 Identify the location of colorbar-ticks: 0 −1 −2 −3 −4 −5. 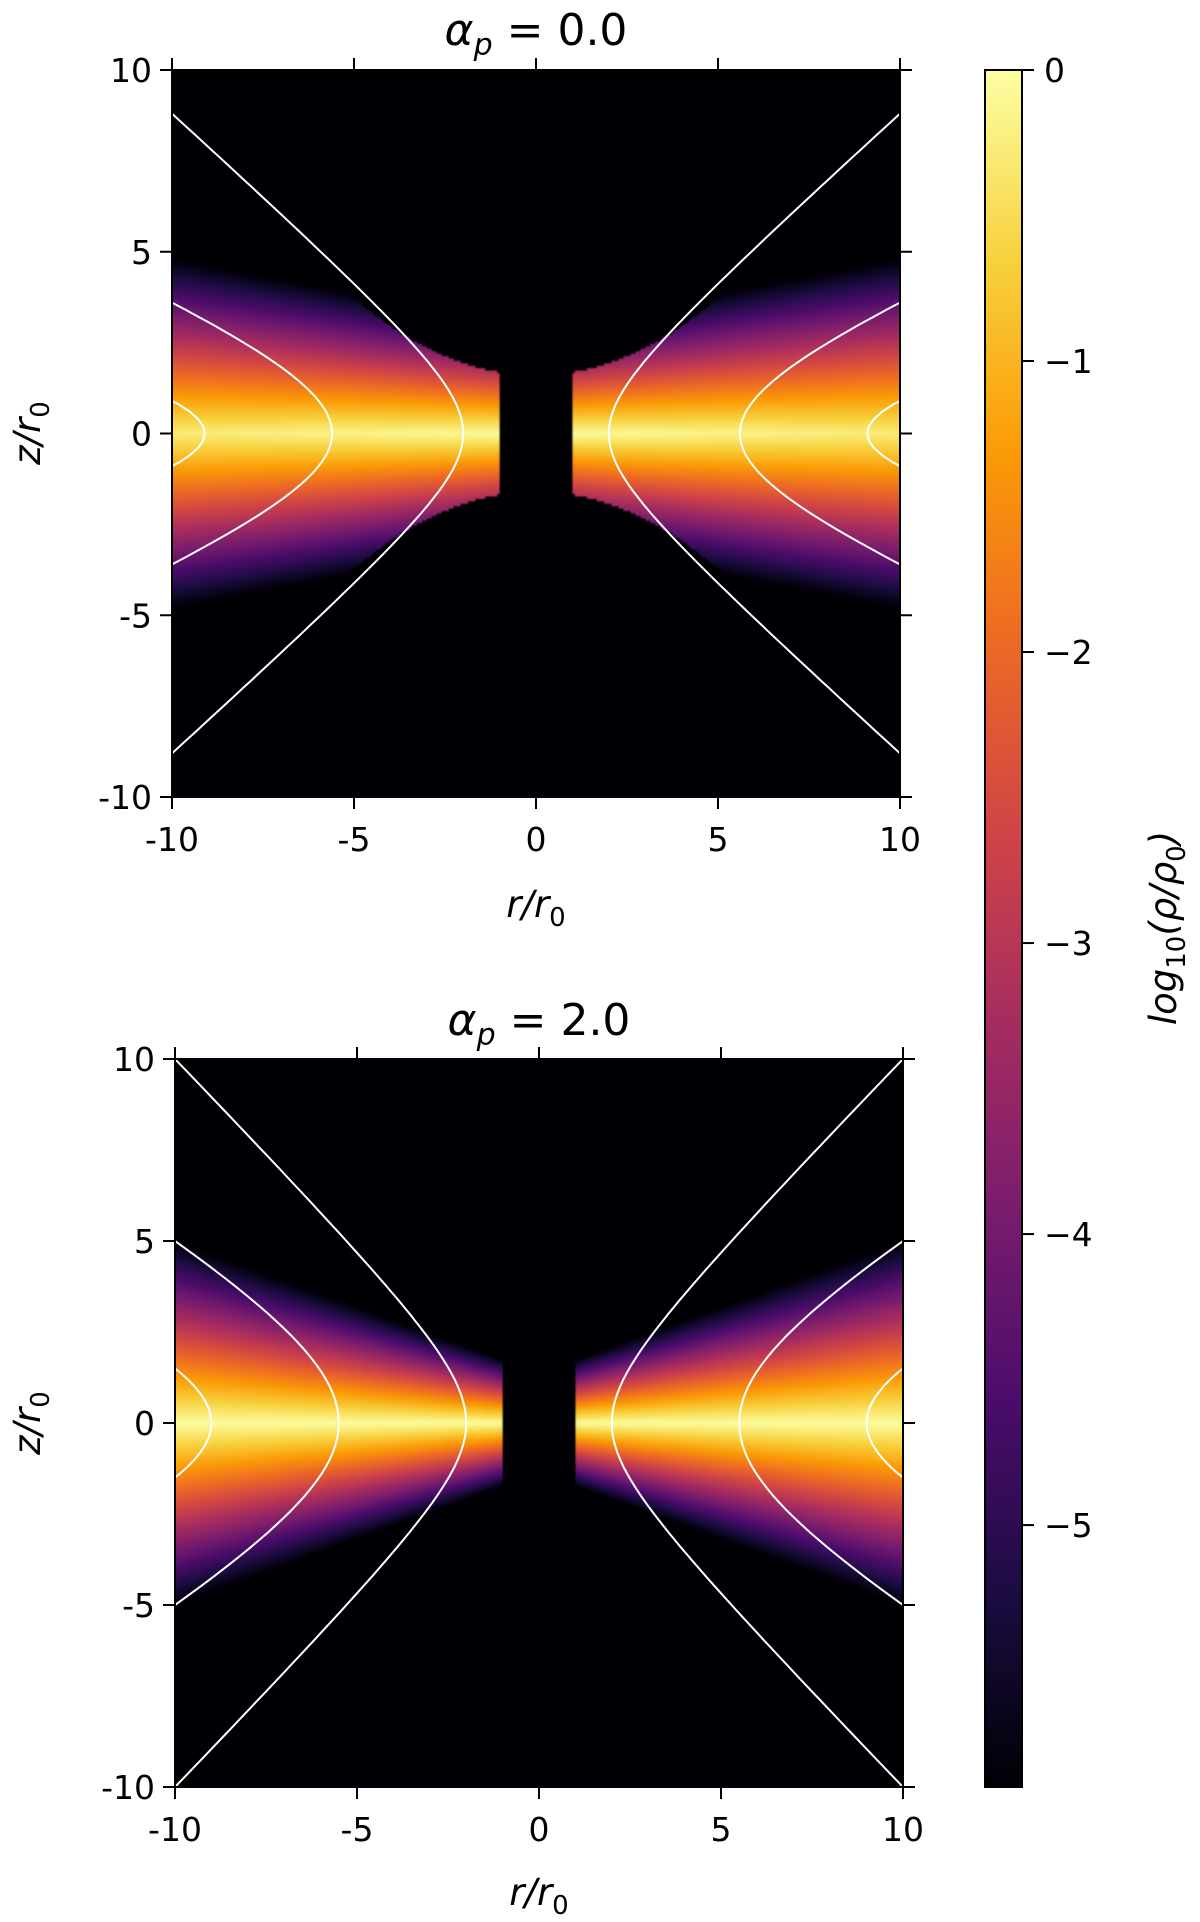
(1057, 798).